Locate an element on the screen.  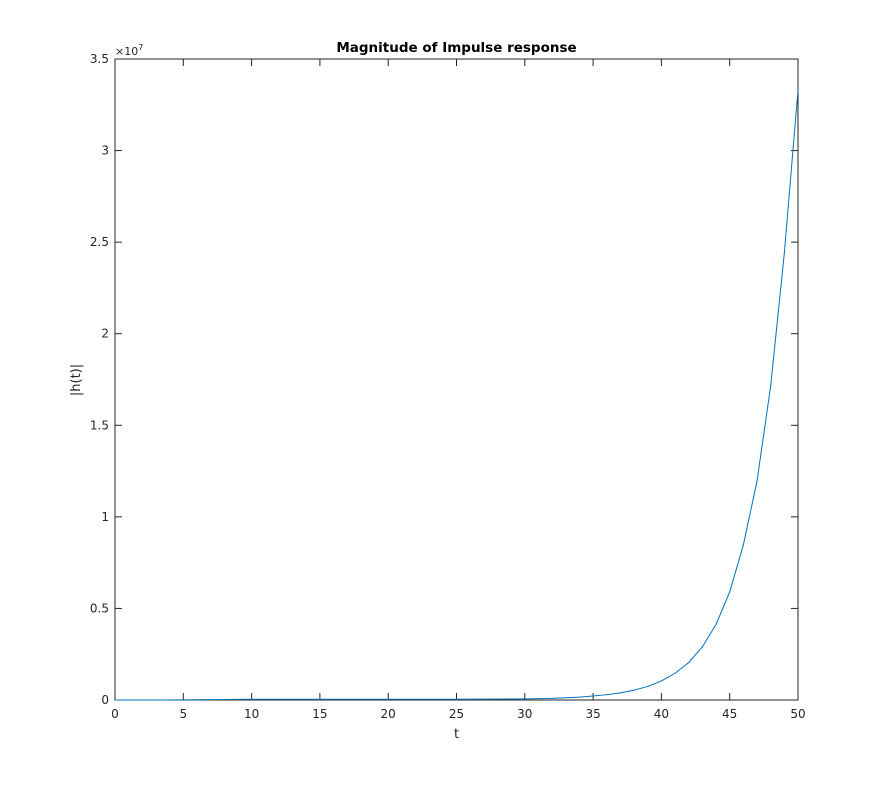
y-axis-tick-labels: 0 0.5 1 1.5 2 2.5 3 3.5 is located at coordinates (99, 379).